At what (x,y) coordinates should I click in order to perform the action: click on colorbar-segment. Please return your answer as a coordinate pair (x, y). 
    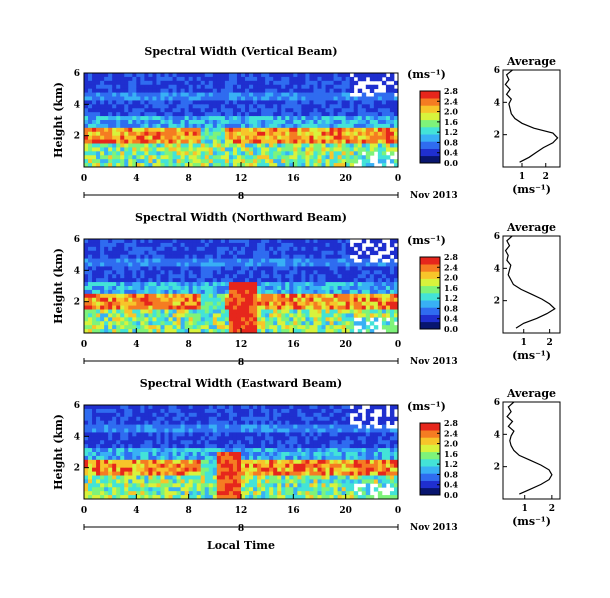
    Looking at the image, I should click on (430, 325).